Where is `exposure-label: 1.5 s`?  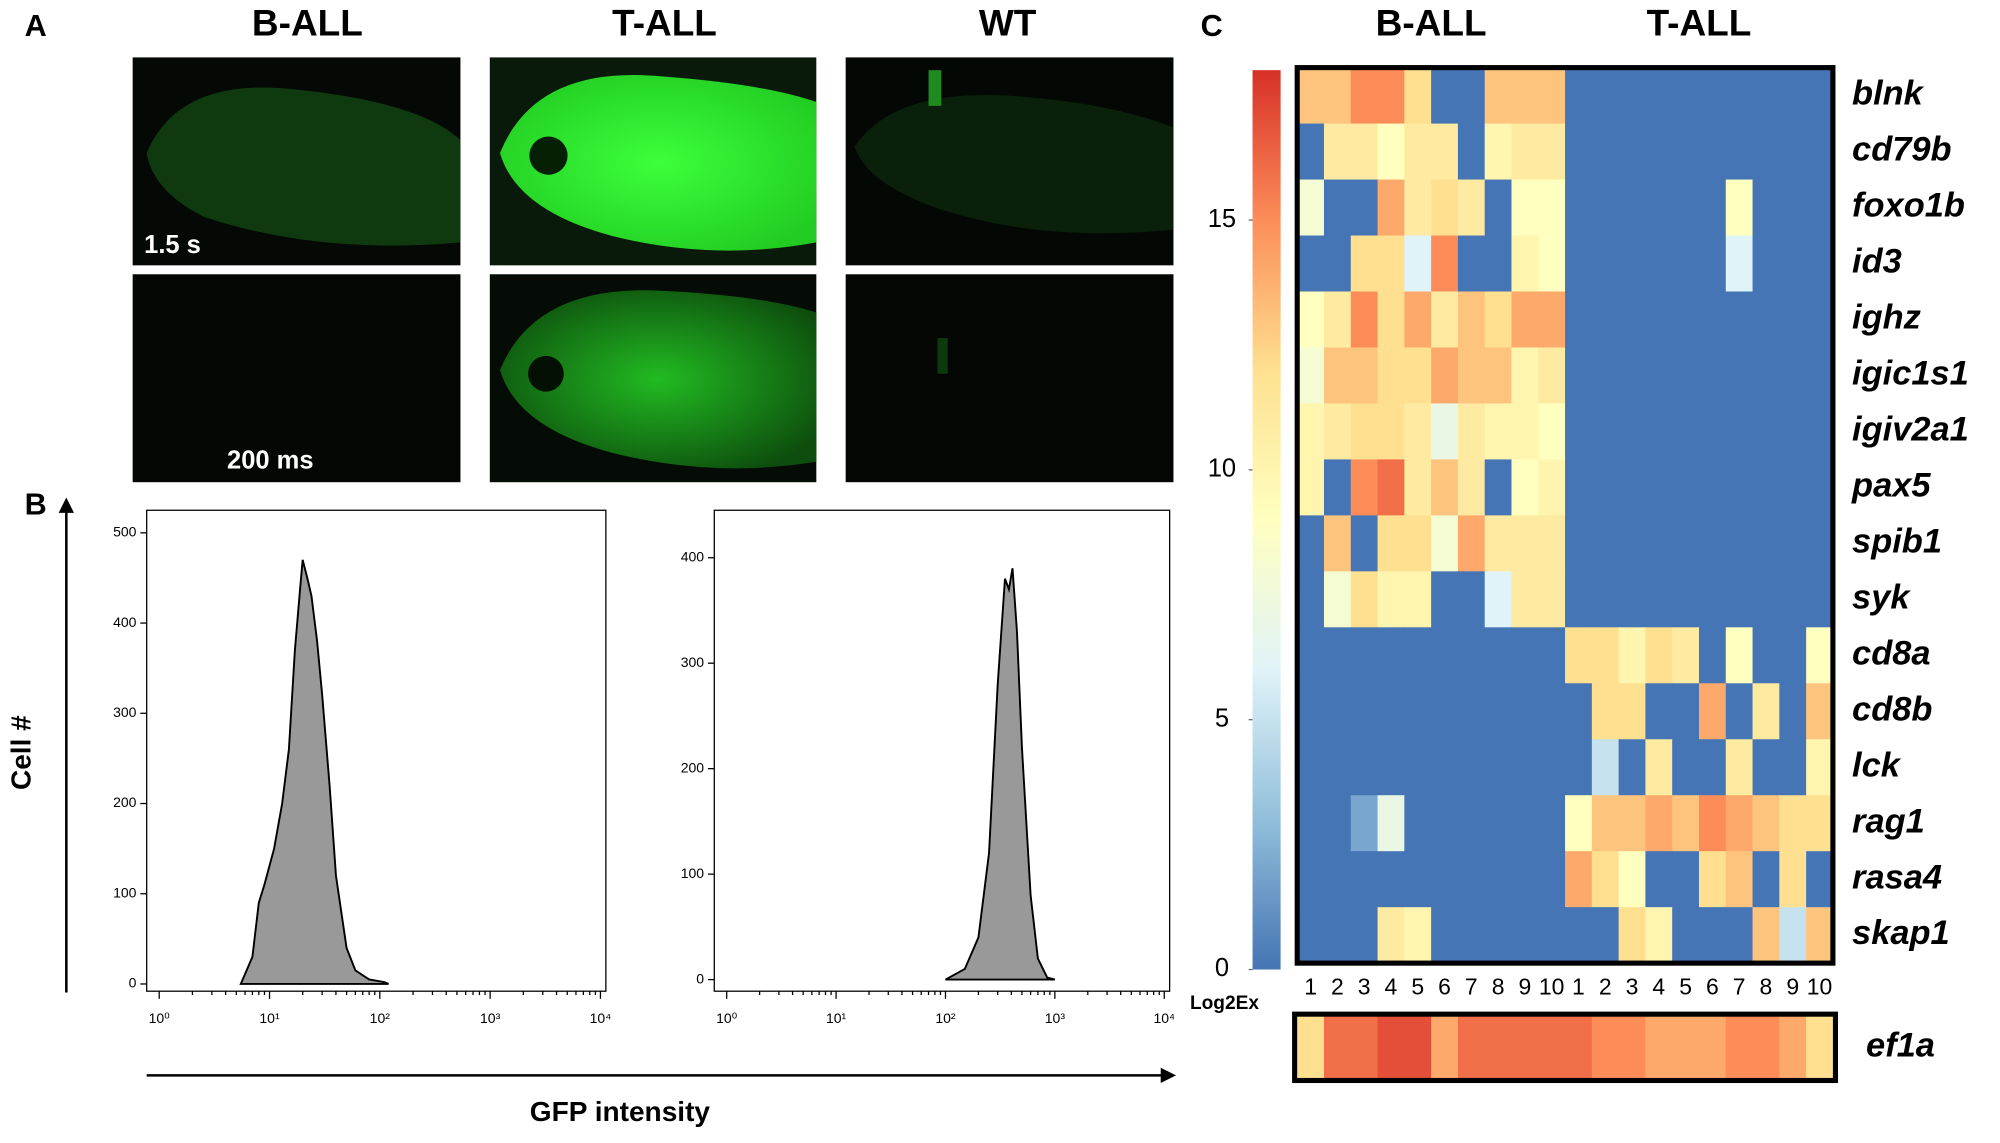
exposure-label: 1.5 s is located at coordinates (172, 245).